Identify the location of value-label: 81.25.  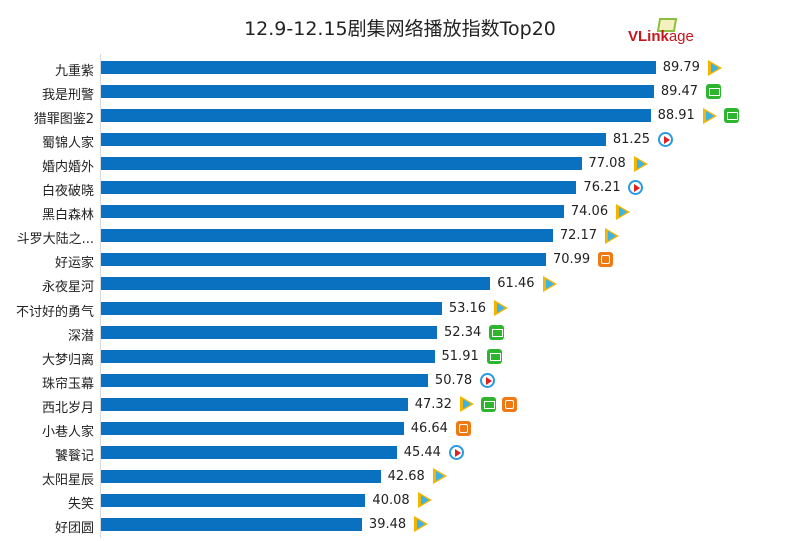
(631, 140).